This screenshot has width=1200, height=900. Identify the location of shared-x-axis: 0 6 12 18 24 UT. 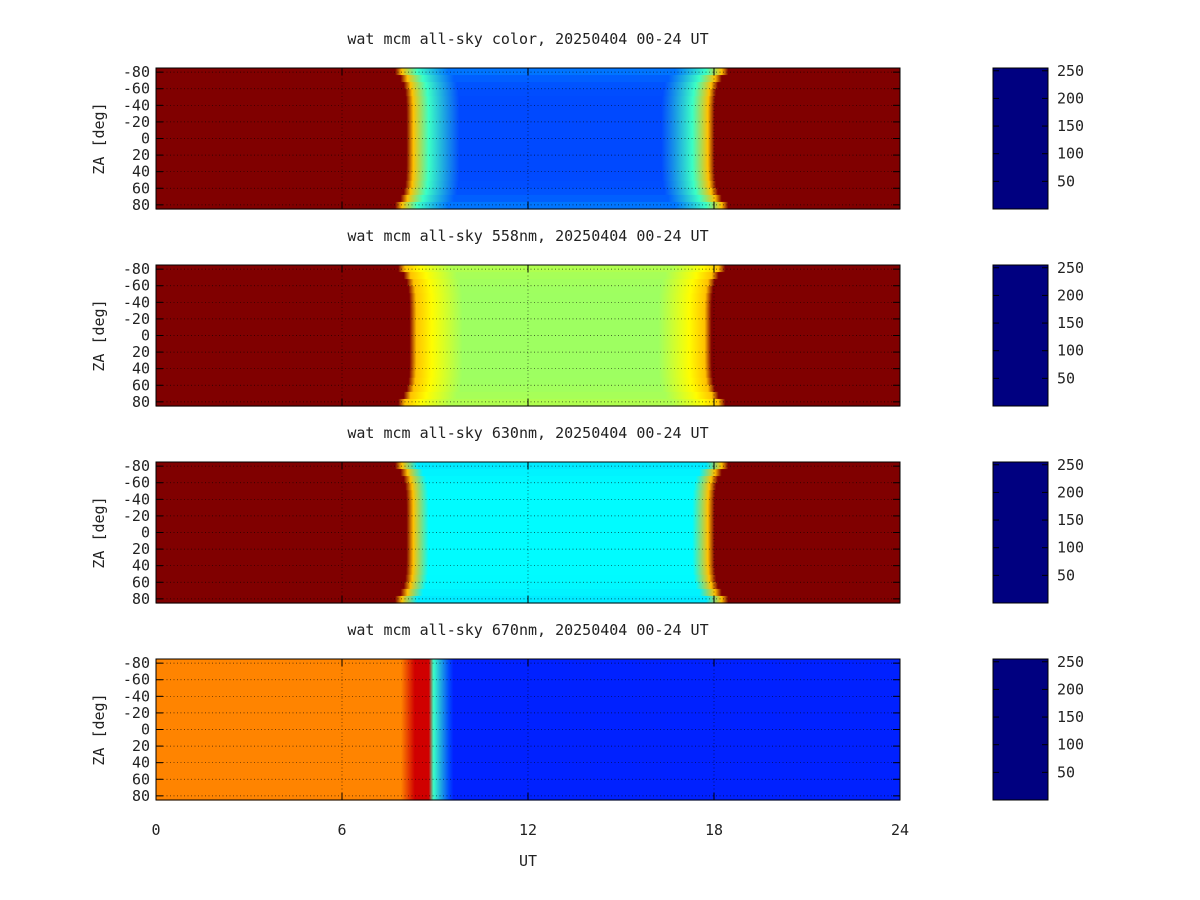
(530, 845).